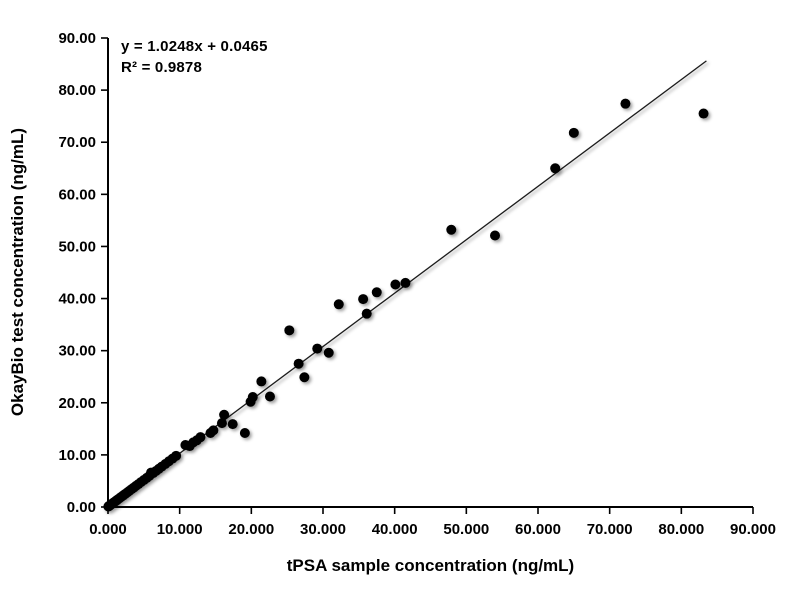  What do you see at coordinates (681, 529) in the screenshot?
I see `x-tick-label: 80.000` at bounding box center [681, 529].